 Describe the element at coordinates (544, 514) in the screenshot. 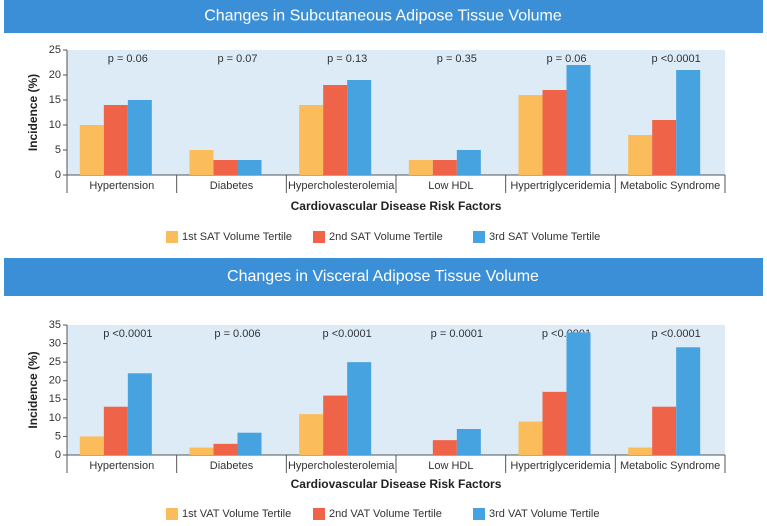

I see `legend-label: 3rd VAT Volume Tertile` at that location.